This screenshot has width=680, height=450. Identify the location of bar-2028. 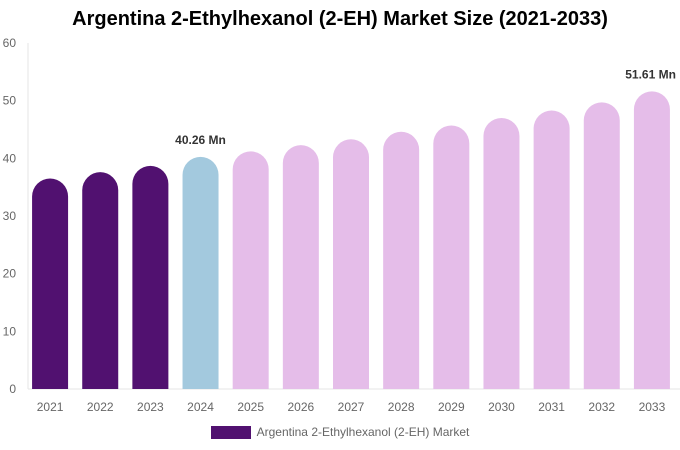
(401, 260).